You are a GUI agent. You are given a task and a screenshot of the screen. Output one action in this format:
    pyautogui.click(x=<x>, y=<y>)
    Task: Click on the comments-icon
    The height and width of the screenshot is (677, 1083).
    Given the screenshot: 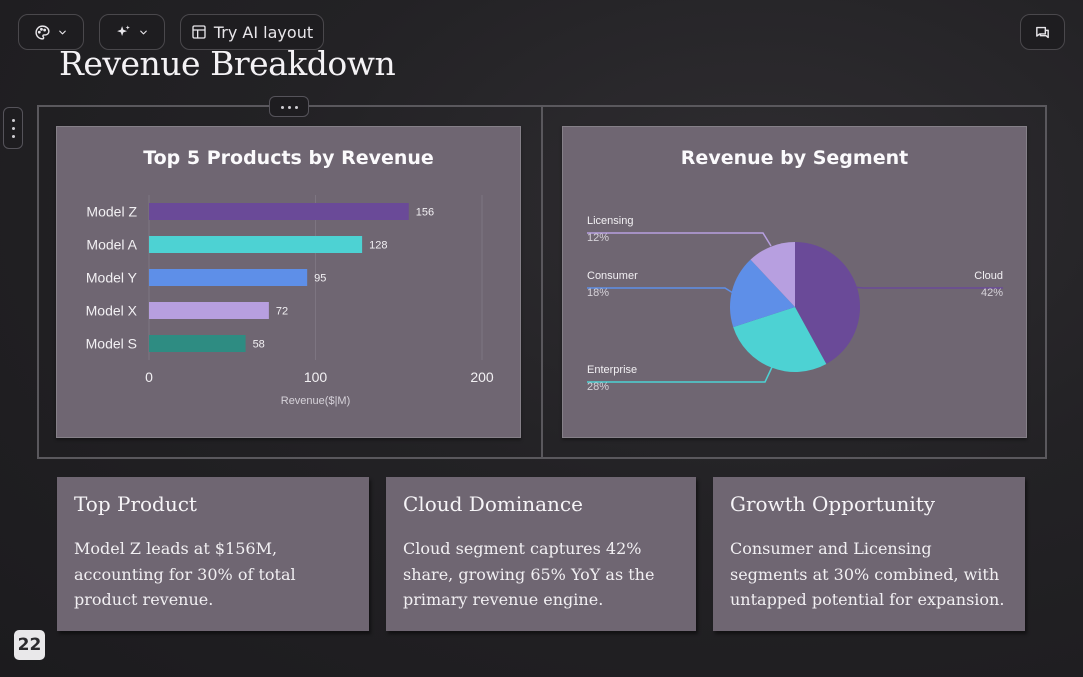 What is the action you would take?
    pyautogui.click(x=1042, y=32)
    